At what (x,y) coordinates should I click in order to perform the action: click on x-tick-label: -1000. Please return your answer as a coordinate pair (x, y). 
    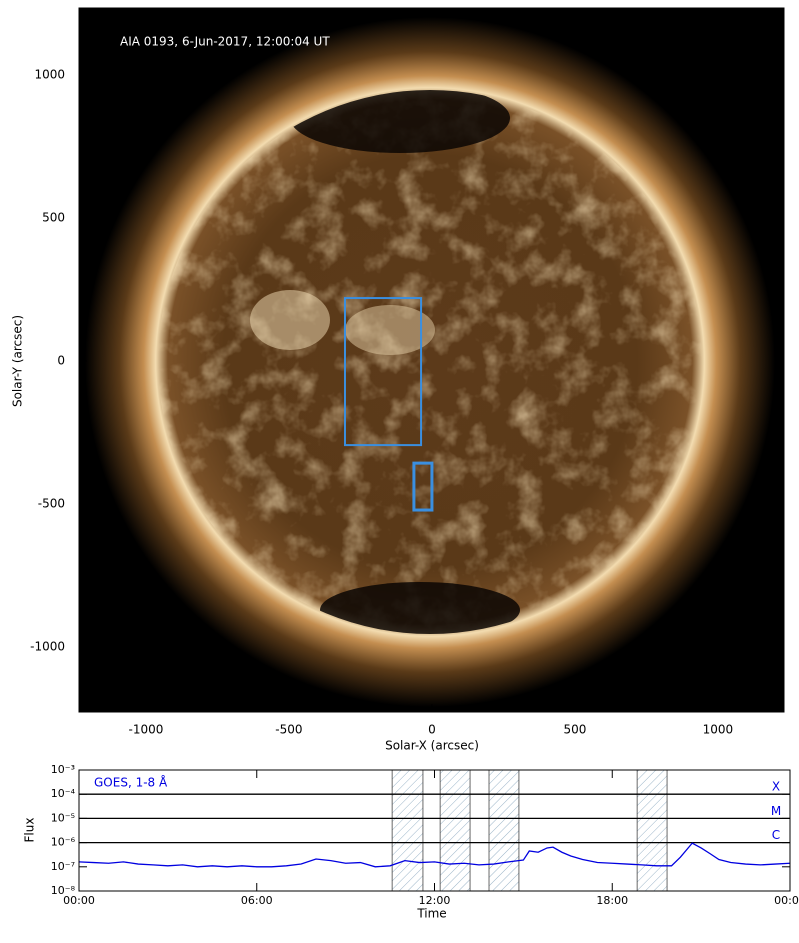
    Looking at the image, I should click on (145, 730).